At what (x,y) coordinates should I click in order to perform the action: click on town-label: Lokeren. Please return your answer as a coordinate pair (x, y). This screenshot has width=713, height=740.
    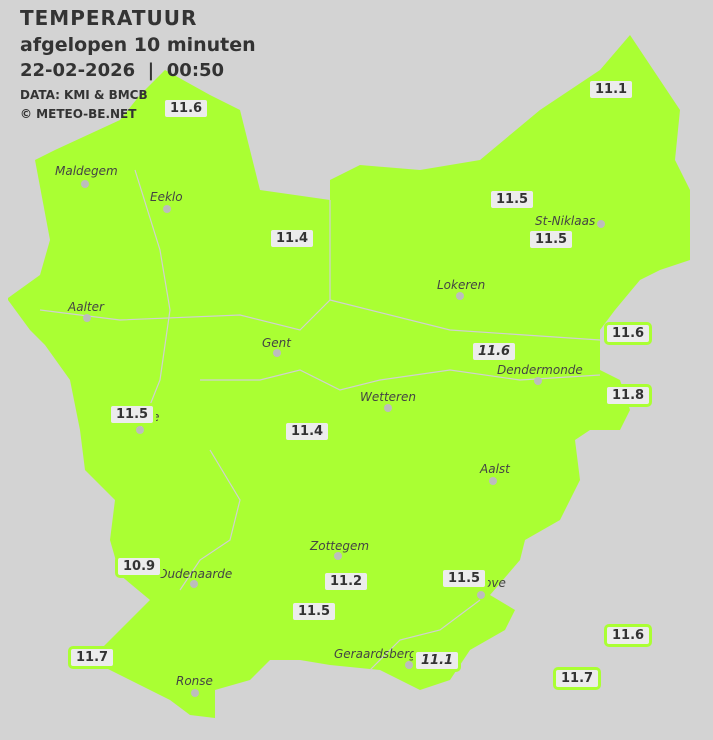
    Looking at the image, I should click on (461, 285).